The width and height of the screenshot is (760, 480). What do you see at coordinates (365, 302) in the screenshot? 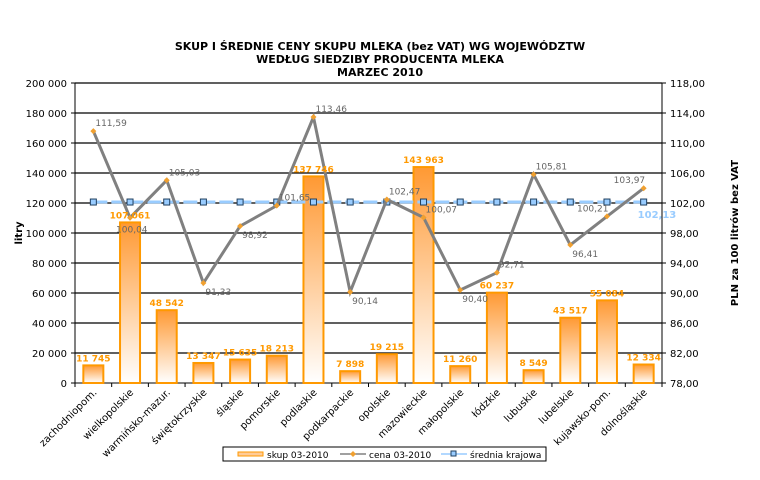
I see `price-label: 90,14` at bounding box center [365, 302].